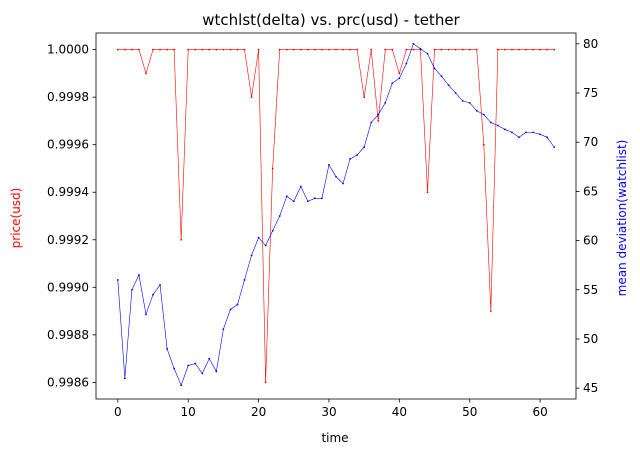 This screenshot has width=640, height=455. Describe the element at coordinates (539, 412) in the screenshot. I see `x-tick-label: 60` at that location.